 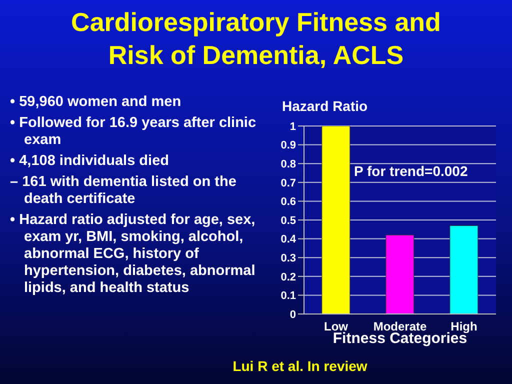 What do you see at coordinates (134, 132) in the screenshot?
I see `text: • Followed for 16.9 years after clinic exam` at bounding box center [134, 132].